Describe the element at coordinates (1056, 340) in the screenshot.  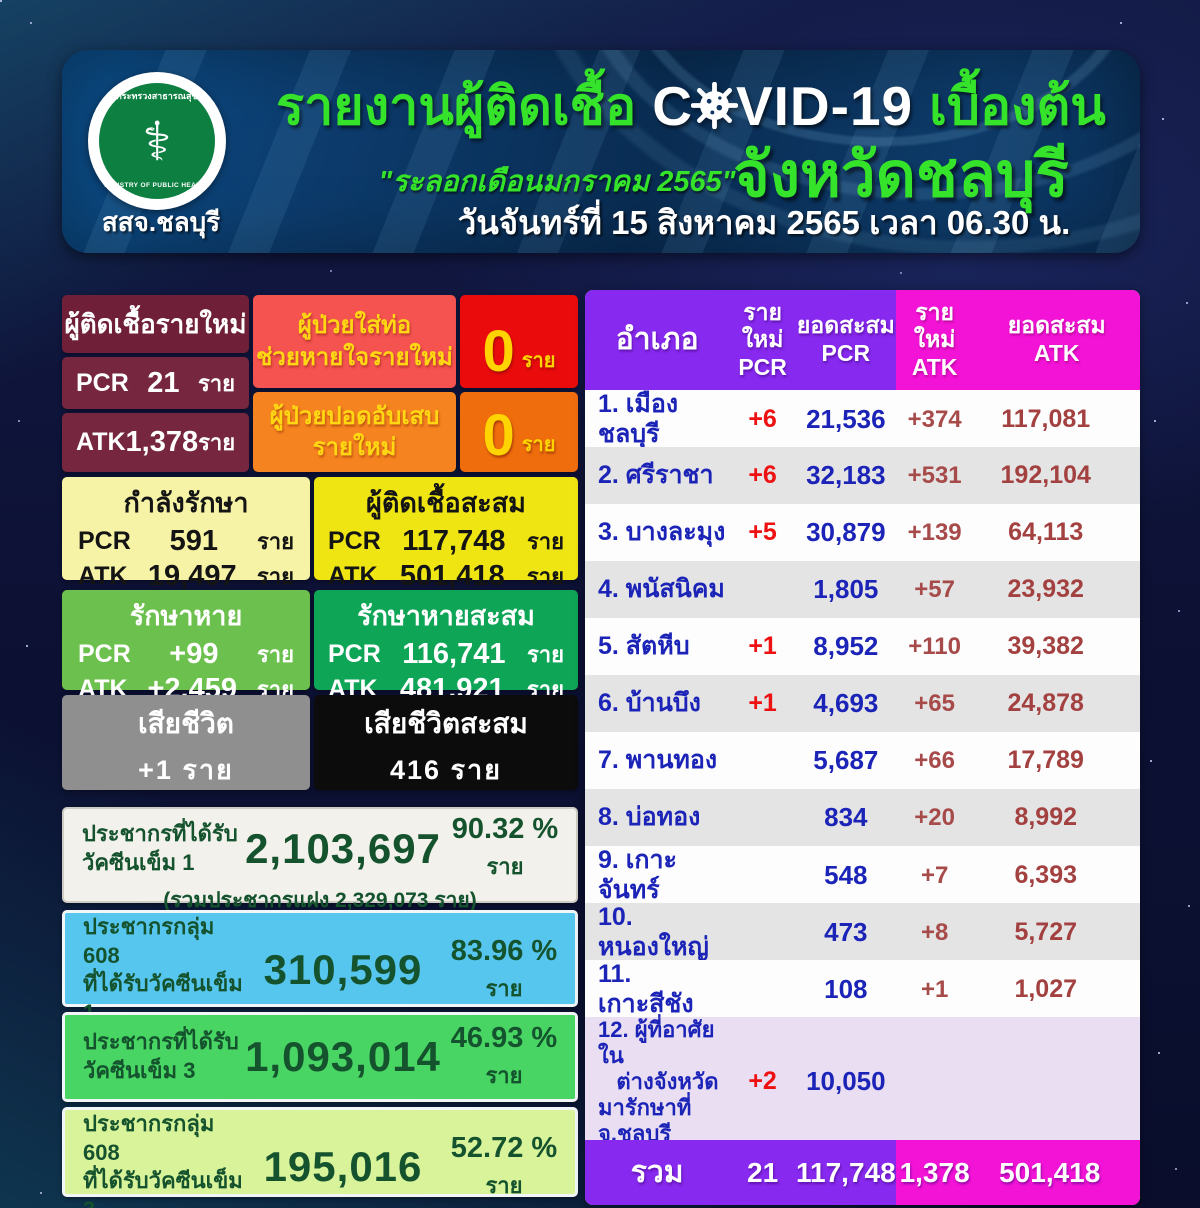
I see `column-header-atk-cum: ยอดสะสม ATK` at that location.